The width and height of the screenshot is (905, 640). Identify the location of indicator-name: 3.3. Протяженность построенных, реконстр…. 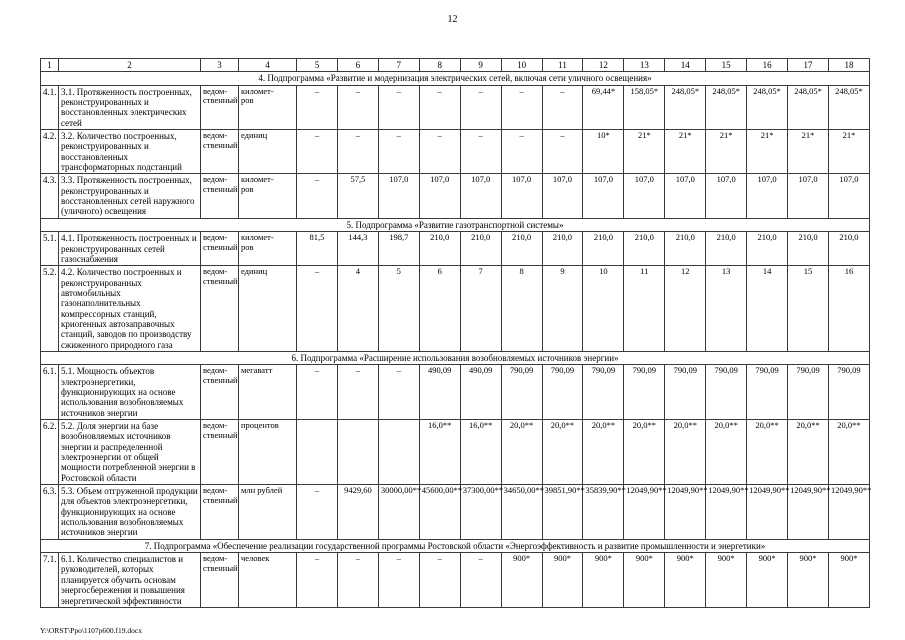
(129, 196).